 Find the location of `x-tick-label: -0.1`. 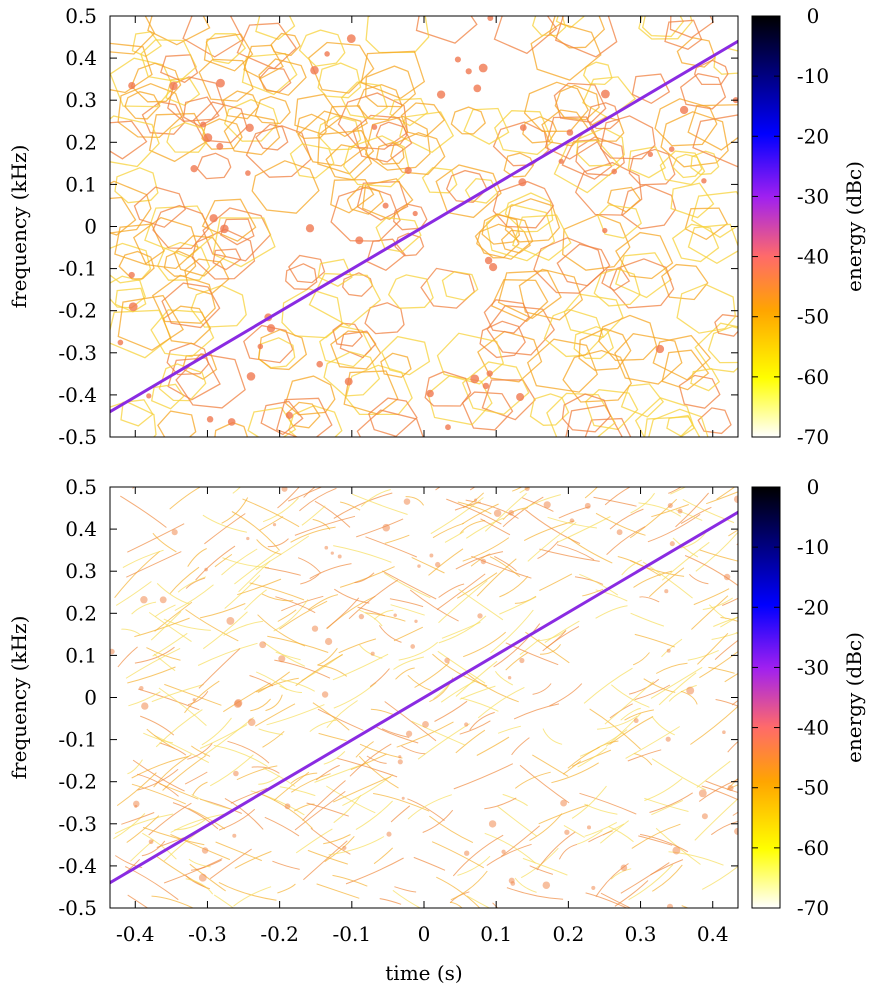

x-tick-label: -0.1 is located at coordinates (352, 934).